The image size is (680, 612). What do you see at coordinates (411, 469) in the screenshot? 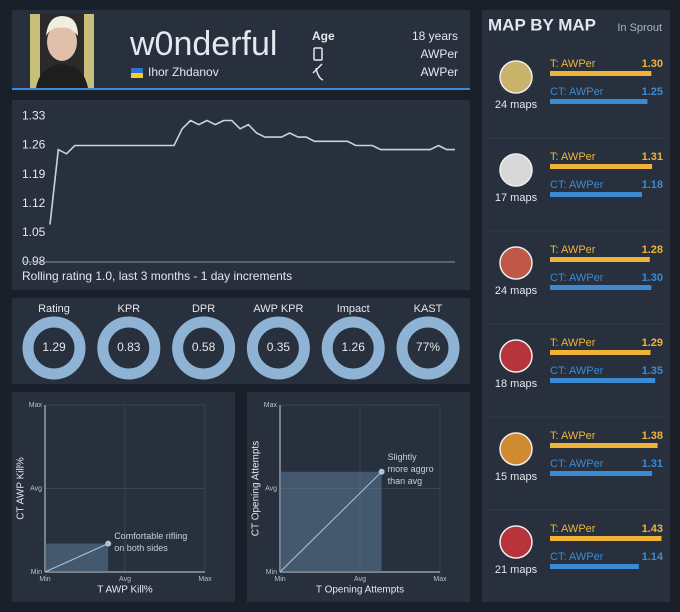
I see `annotation: more aggro` at bounding box center [411, 469].